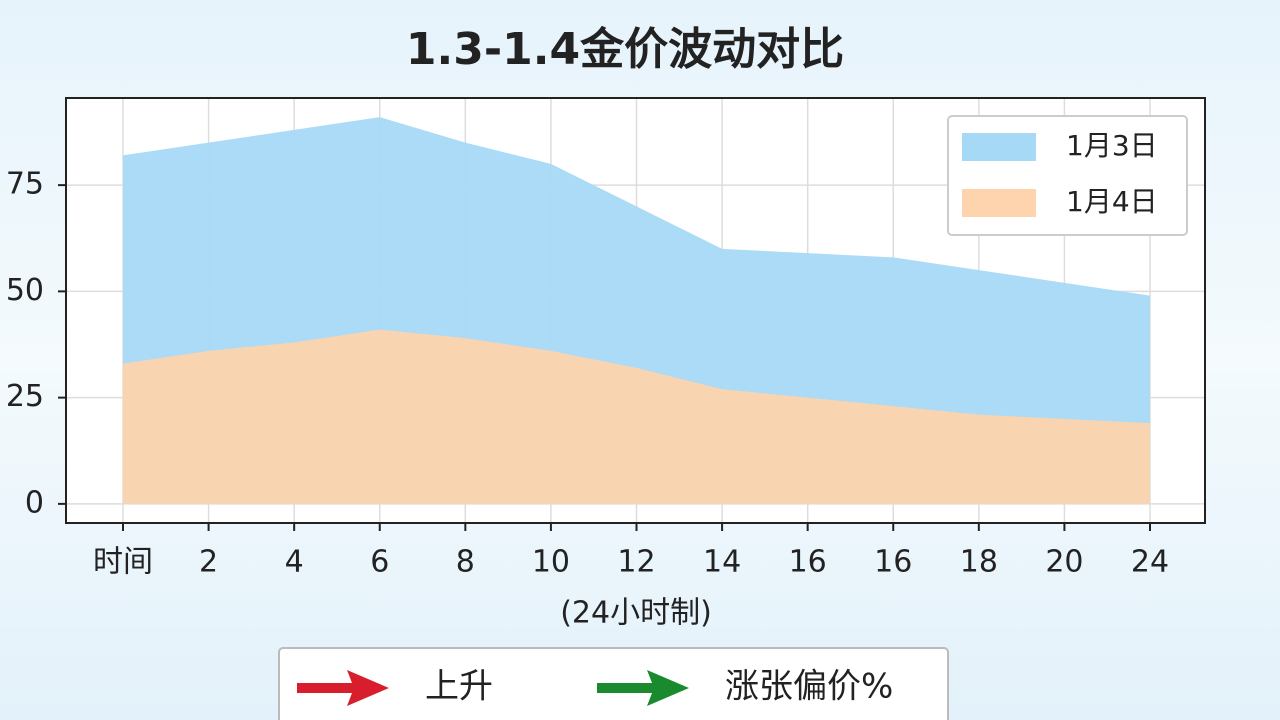 The height and width of the screenshot is (720, 1280). I want to click on chart-title: 1.3-1.4金价波动对比, so click(625, 49).